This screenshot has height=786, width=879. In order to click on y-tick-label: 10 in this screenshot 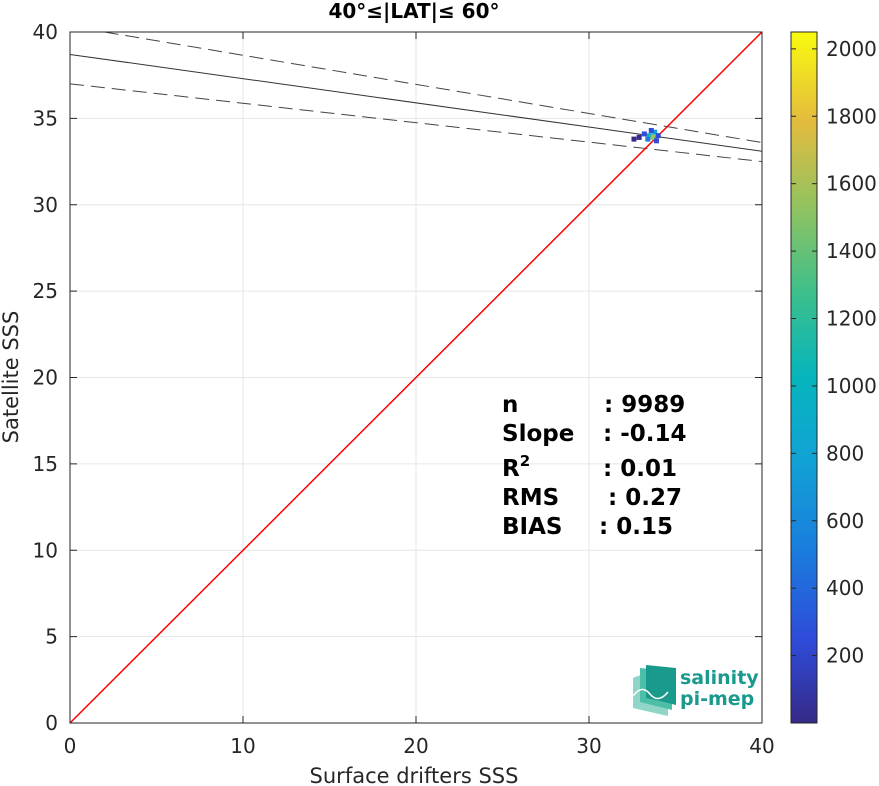, I will do `click(45, 550)`.